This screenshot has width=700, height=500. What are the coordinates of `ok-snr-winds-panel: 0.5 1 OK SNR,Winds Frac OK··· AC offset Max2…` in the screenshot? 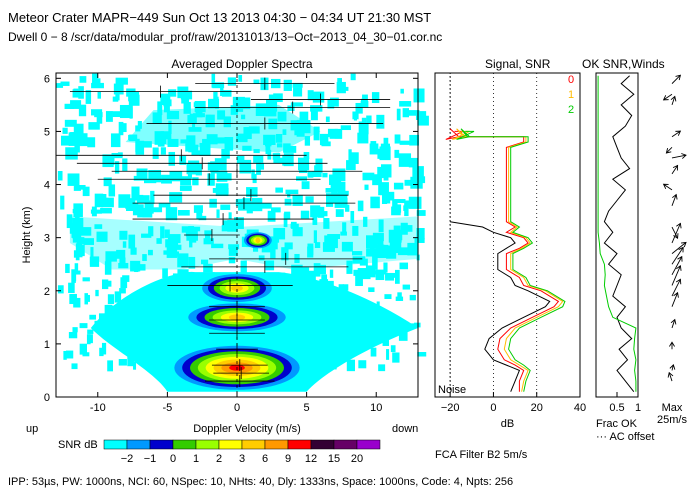 It's located at (634, 250).